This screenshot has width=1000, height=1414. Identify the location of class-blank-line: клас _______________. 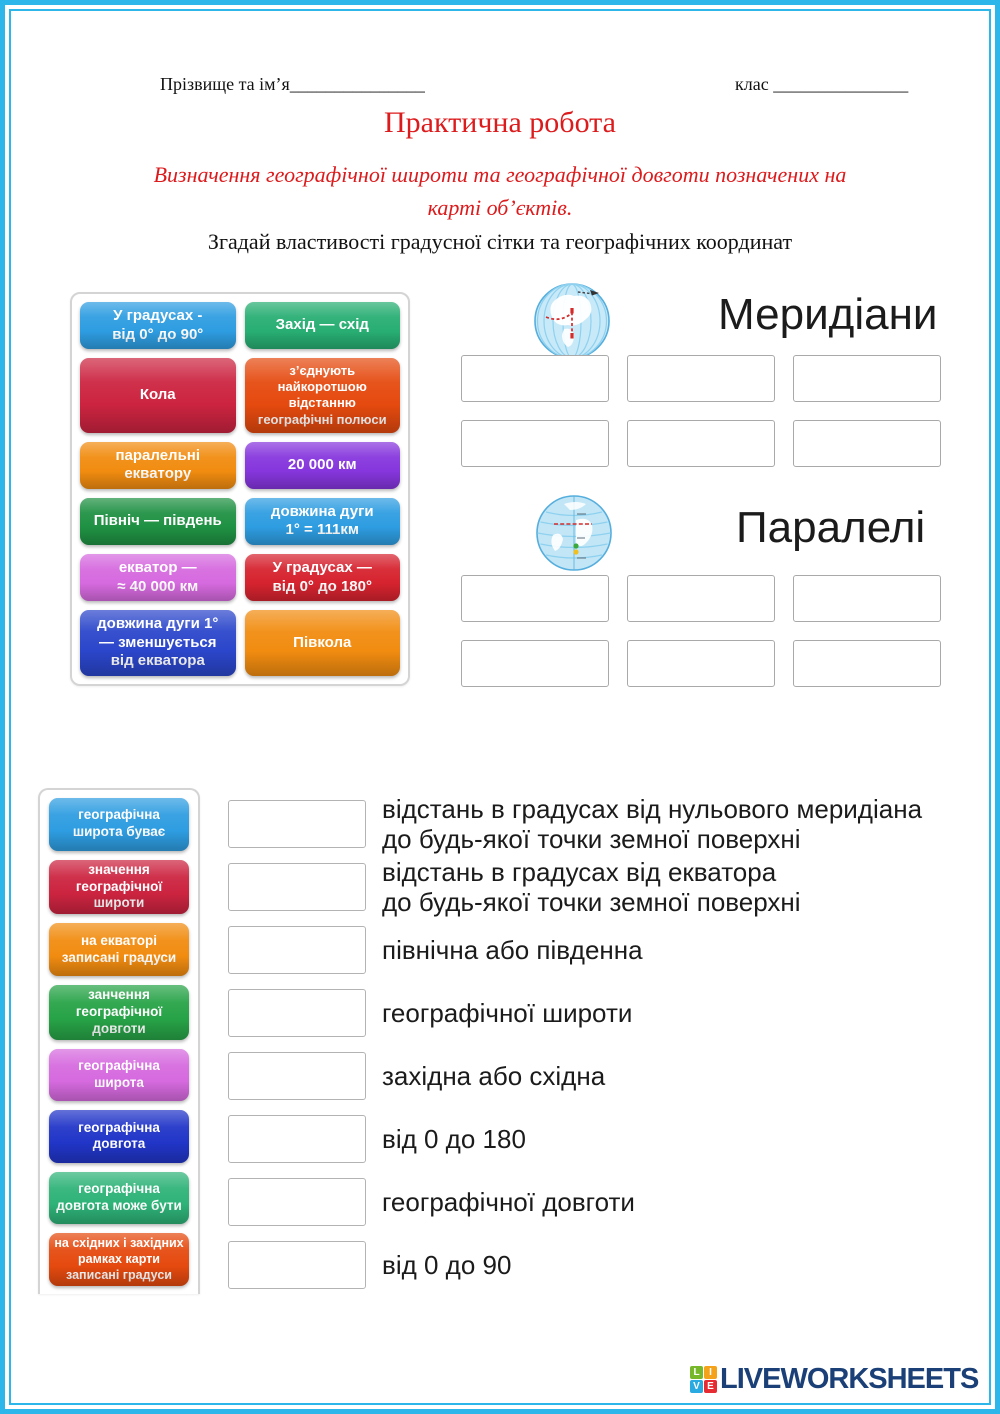
(822, 84).